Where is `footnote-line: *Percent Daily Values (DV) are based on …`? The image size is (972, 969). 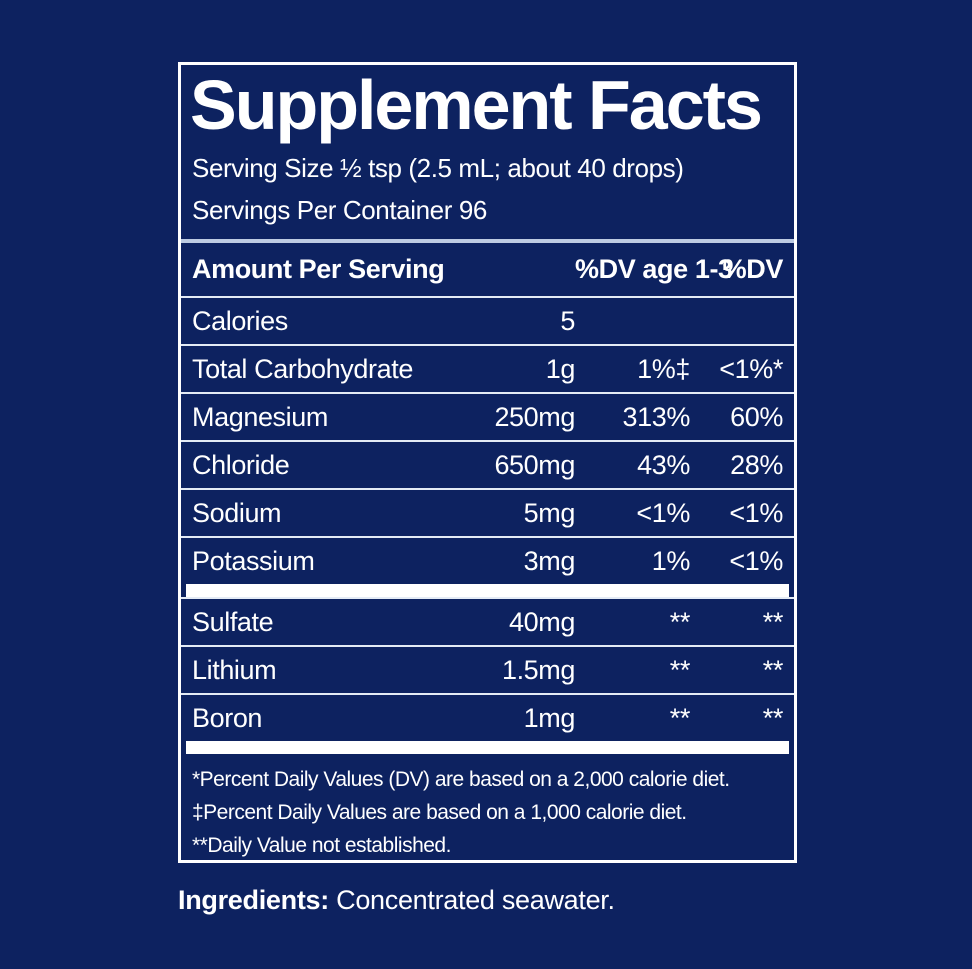
footnote-line: *Percent Daily Values (DV) are based on … is located at coordinates (461, 779).